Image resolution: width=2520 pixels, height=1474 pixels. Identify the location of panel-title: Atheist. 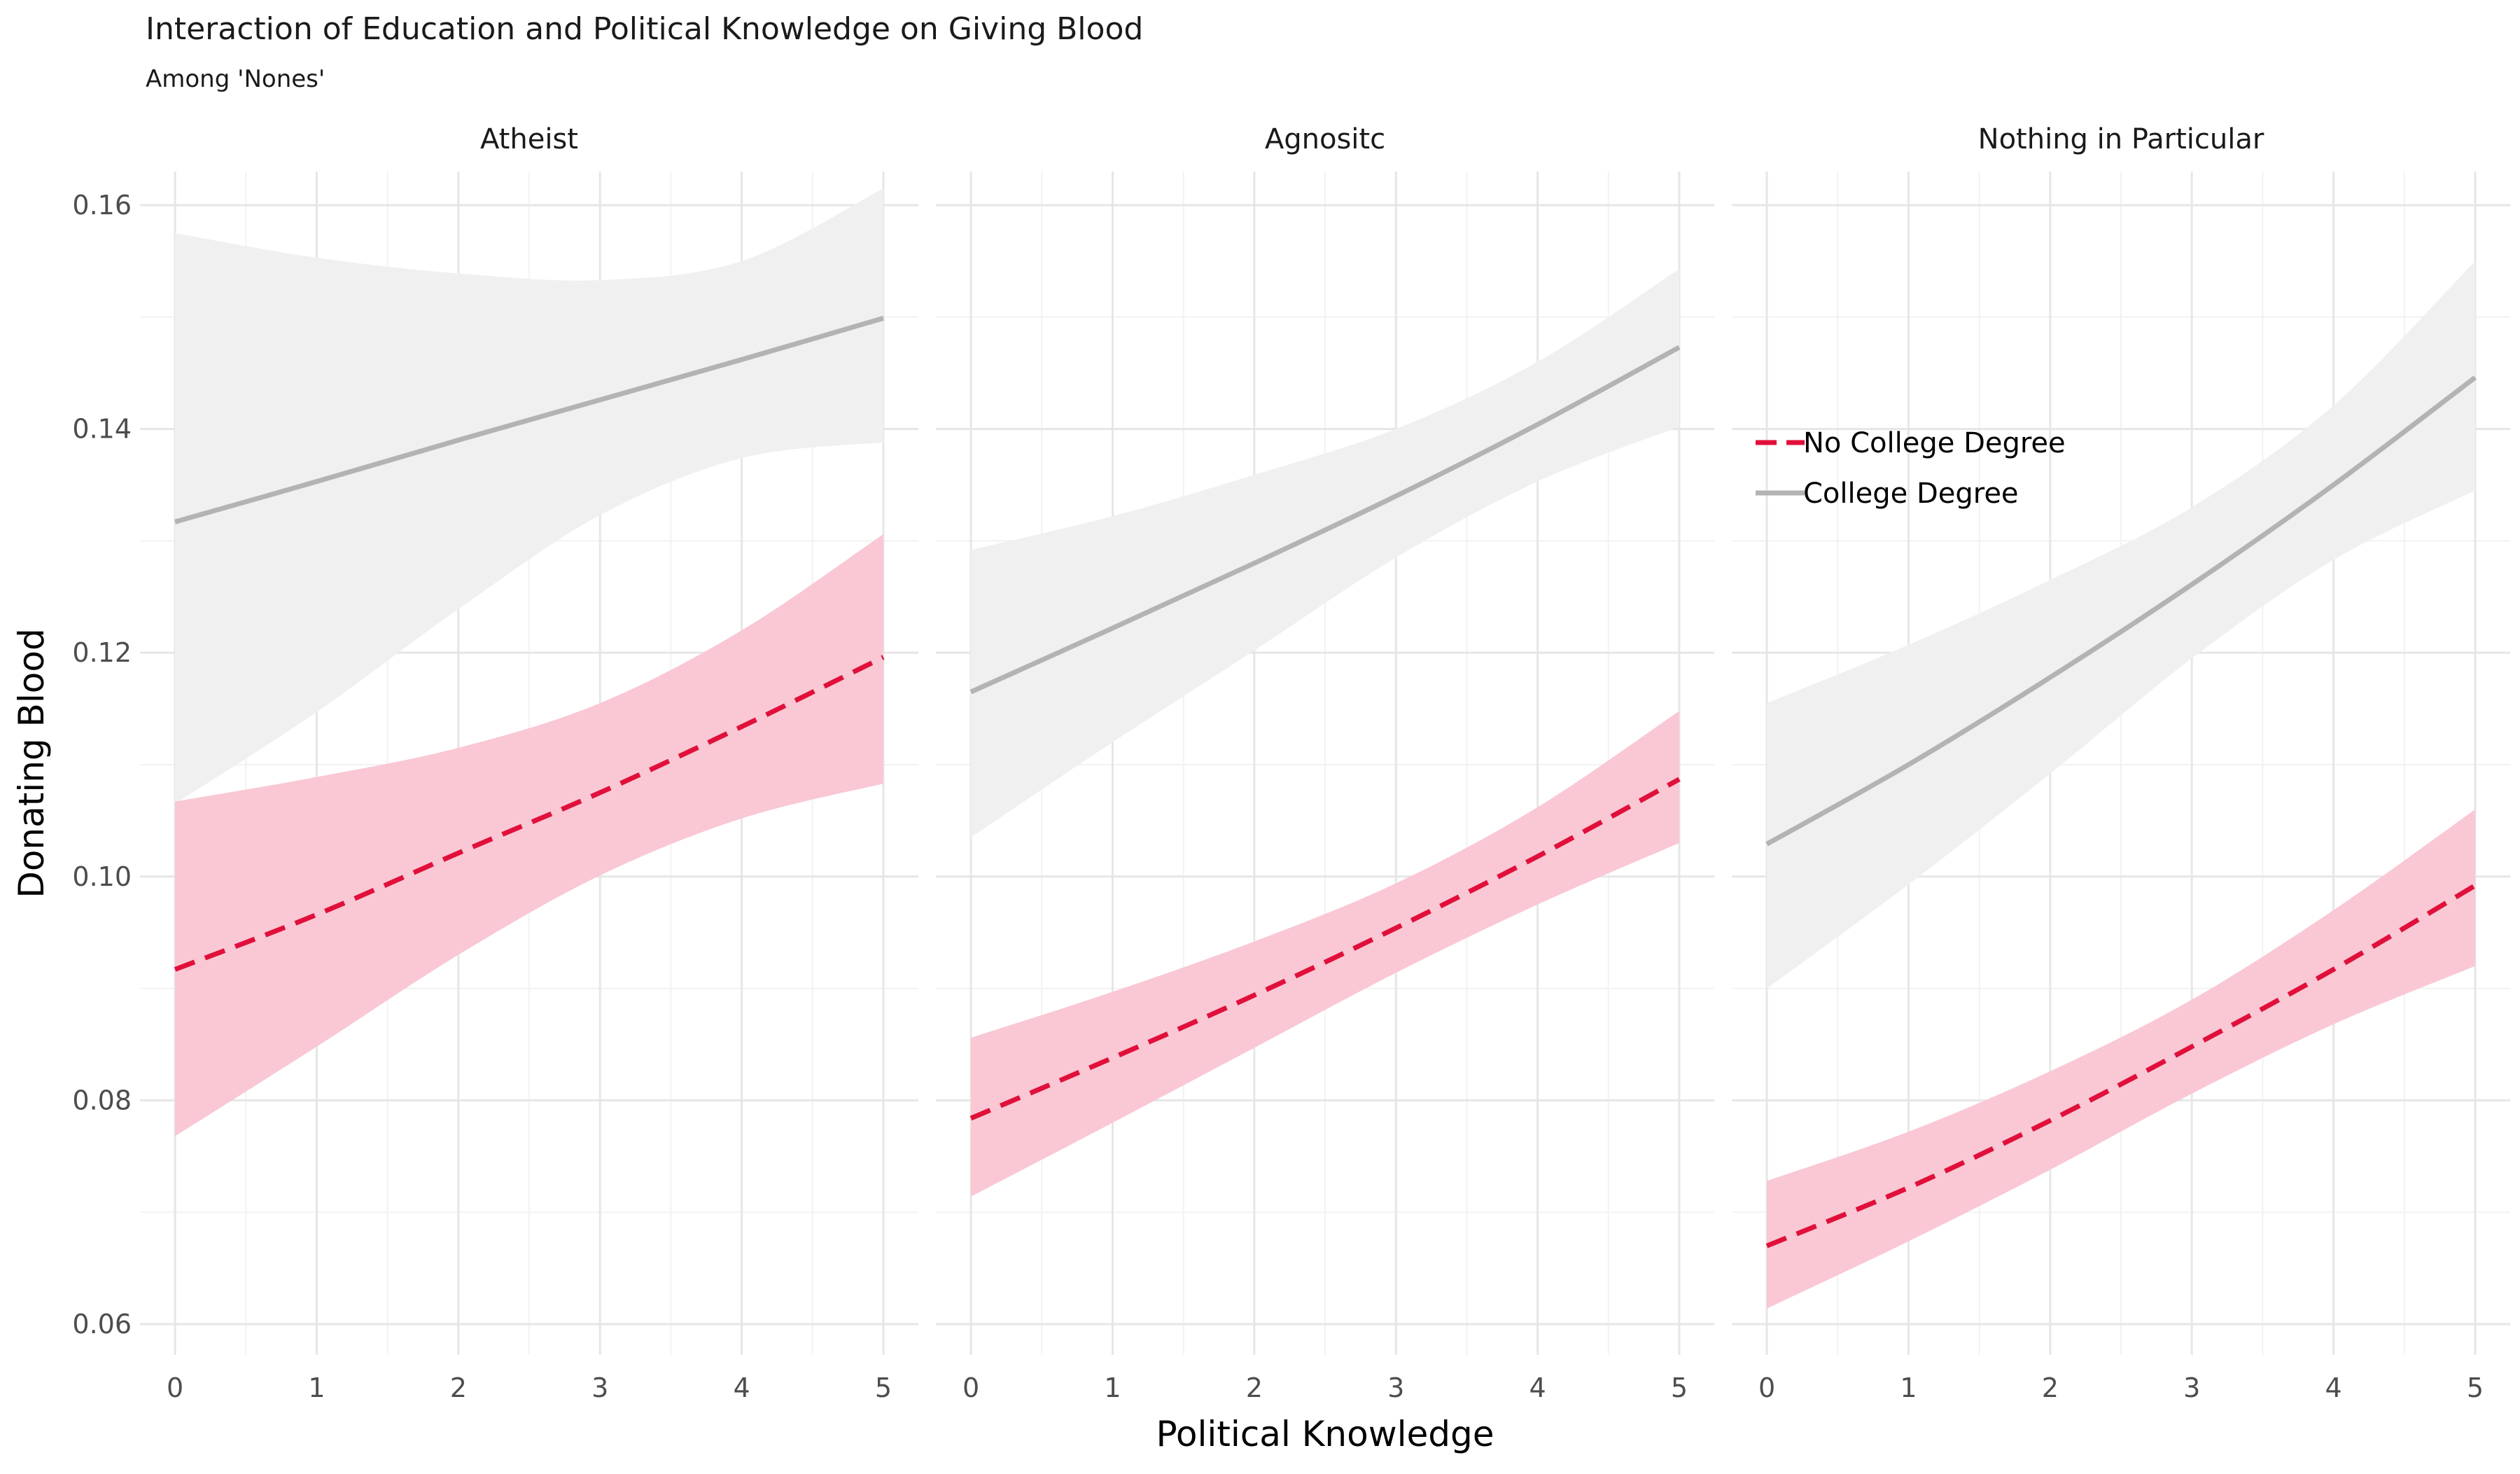
(529, 139).